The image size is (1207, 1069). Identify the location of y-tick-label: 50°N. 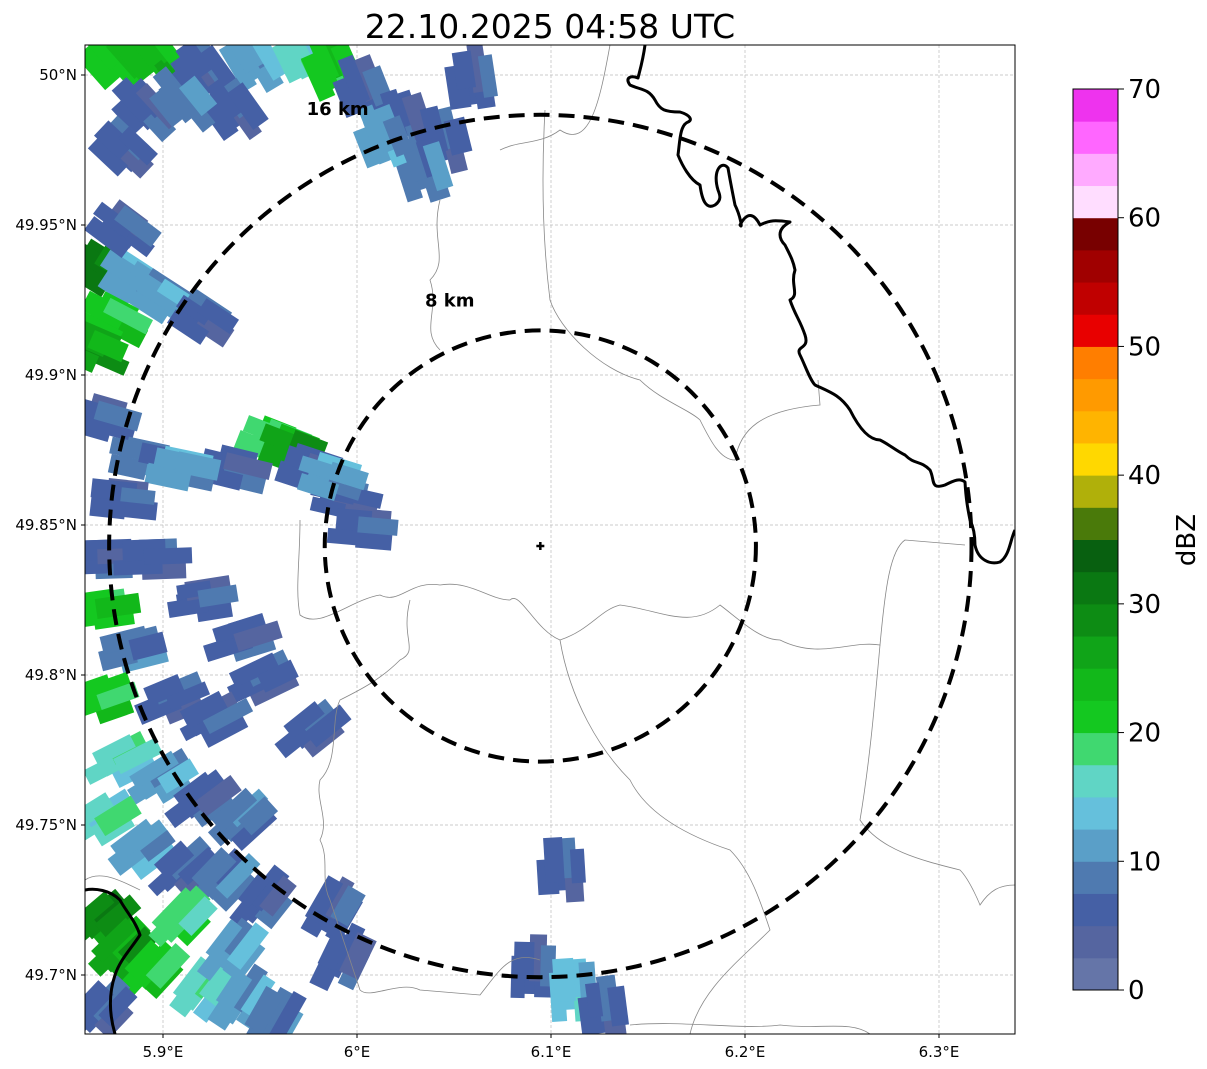
(58, 75).